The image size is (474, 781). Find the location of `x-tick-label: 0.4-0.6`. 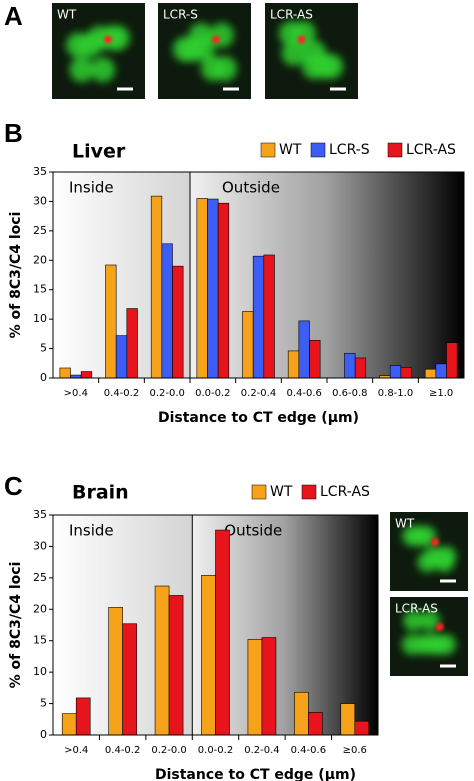

x-tick-label: 0.4-0.6 is located at coordinates (308, 750).